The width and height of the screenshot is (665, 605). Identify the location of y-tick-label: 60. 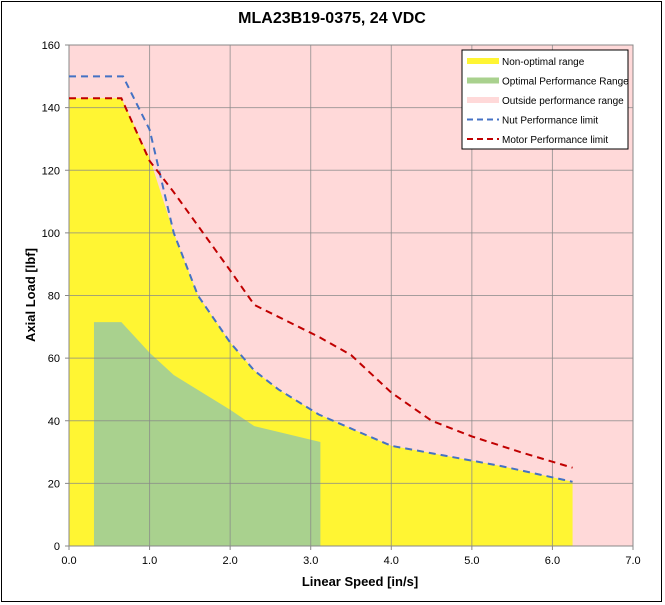
(54, 359).